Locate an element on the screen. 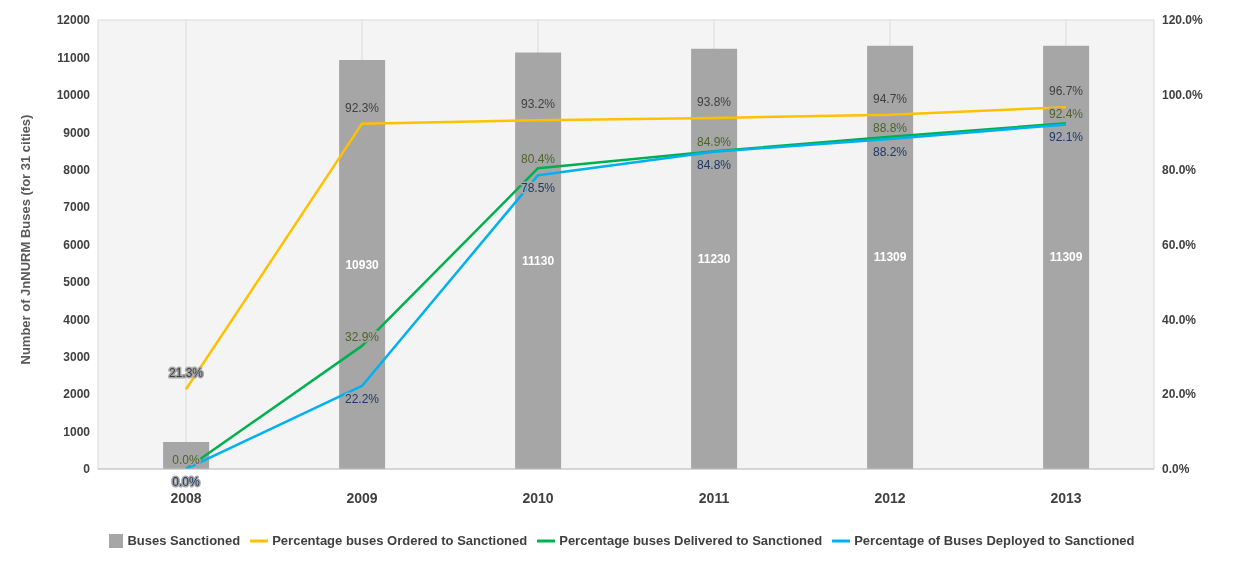 Image resolution: width=1234 pixels, height=566 pixels. y-tick-label: 9000 is located at coordinates (77, 132).